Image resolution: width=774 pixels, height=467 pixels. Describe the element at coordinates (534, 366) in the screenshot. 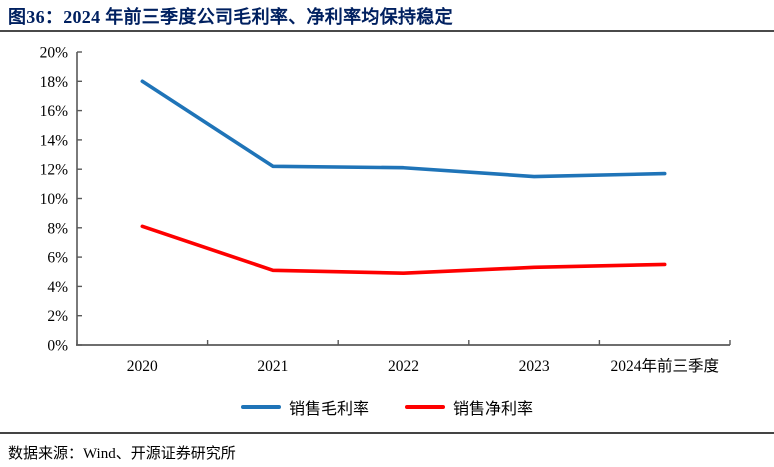

I see `x-tick-label: 2023` at that location.